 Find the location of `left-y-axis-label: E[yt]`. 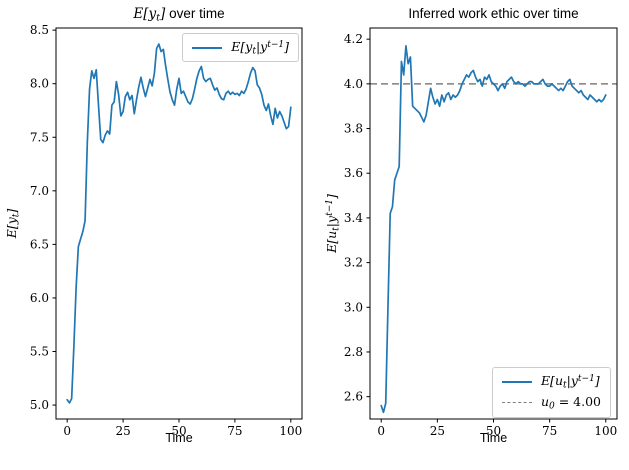

left-y-axis-label: E[yt] is located at coordinates (12, 223).